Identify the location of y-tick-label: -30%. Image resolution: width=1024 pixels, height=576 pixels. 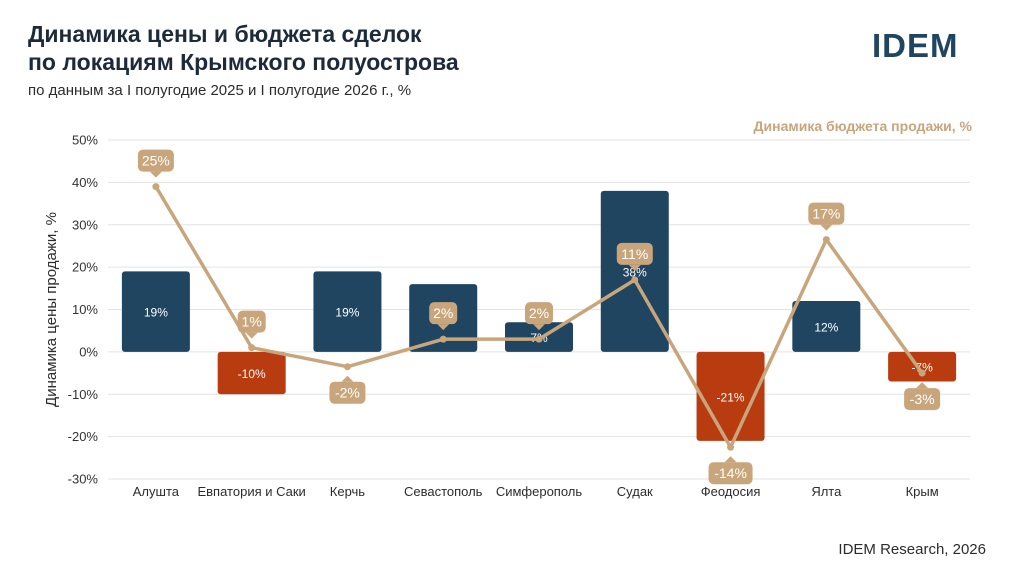
(83, 479).